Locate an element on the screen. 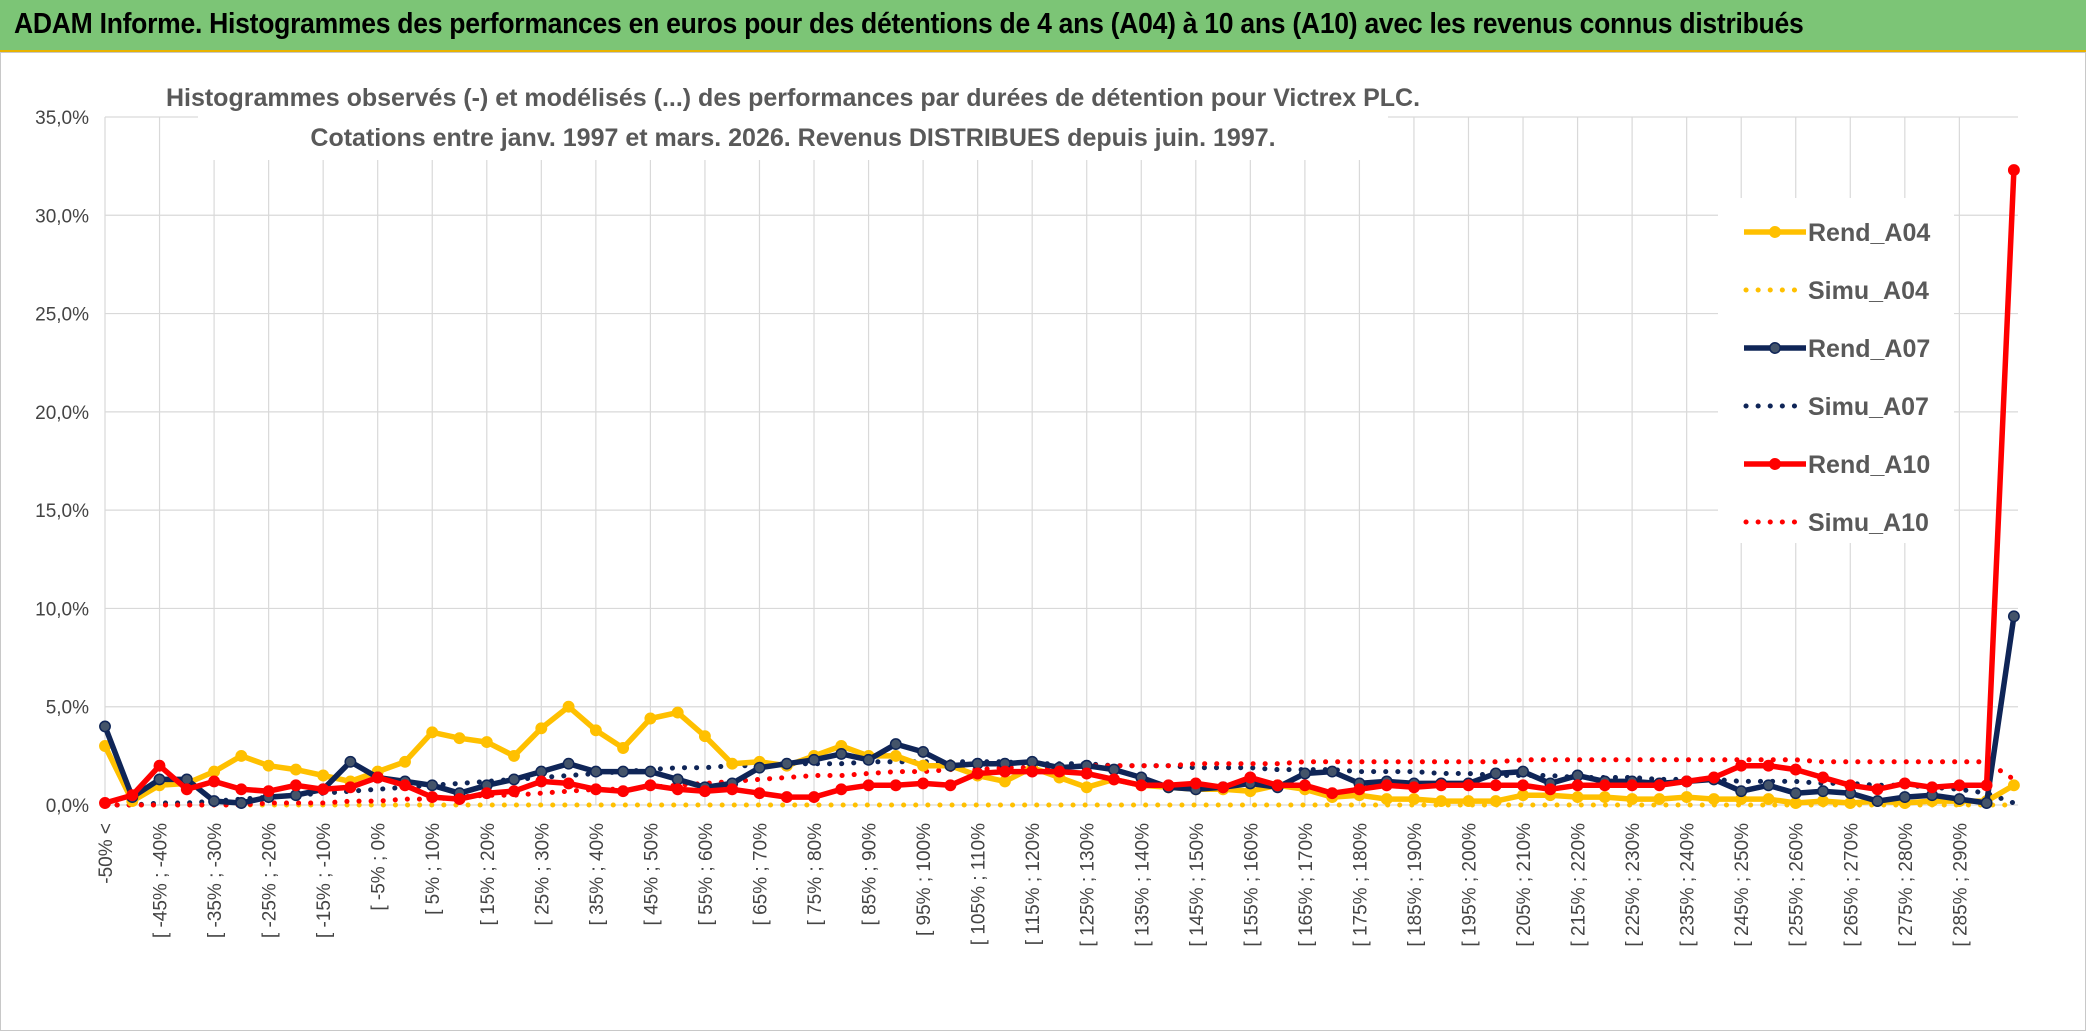  x-tick-label: [ 225% ; 230% is located at coordinates (1633, 885).